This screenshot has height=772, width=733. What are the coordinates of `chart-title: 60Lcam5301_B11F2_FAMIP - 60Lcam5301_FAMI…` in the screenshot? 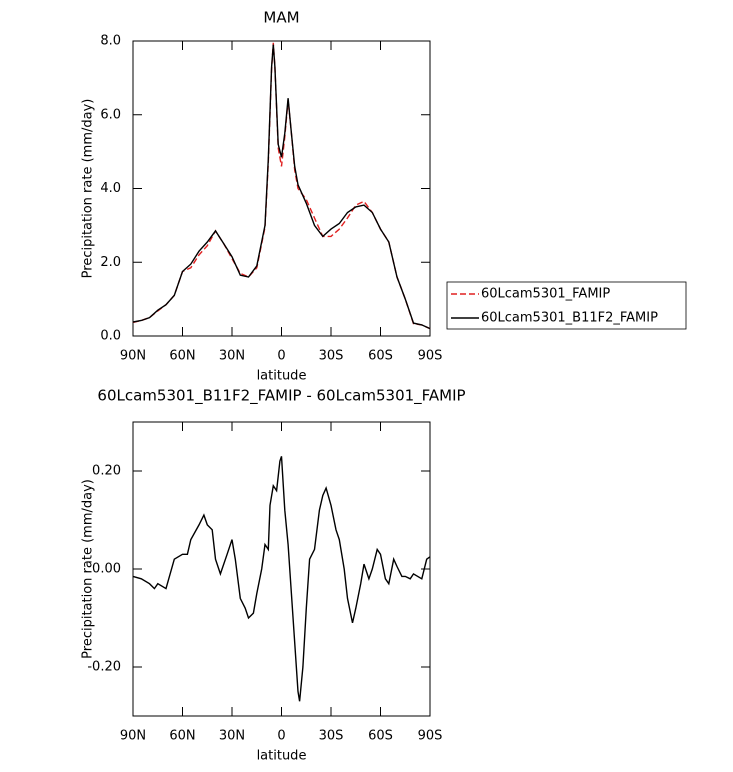 It's located at (281, 396).